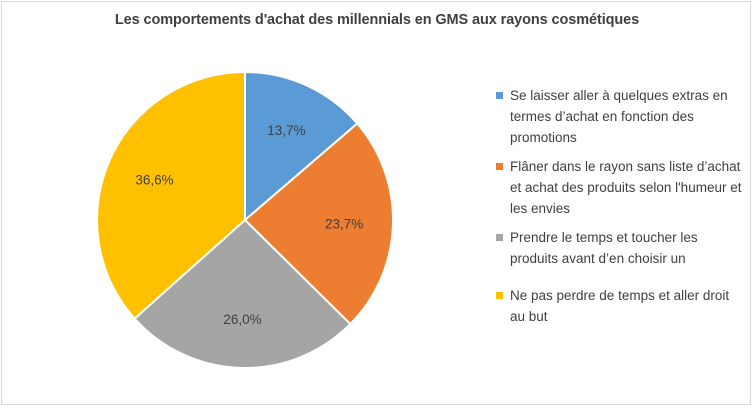 This screenshot has width=754, height=408. What do you see at coordinates (286, 130) in the screenshot?
I see `slice-data-label-1: 13,7%` at bounding box center [286, 130].